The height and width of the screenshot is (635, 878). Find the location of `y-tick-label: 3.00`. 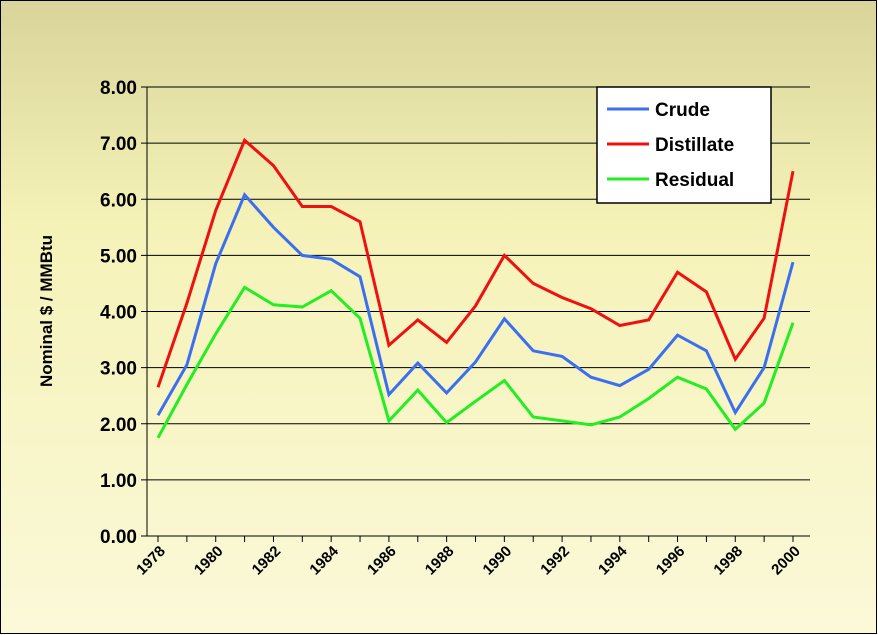

y-tick-label: 3.00 is located at coordinates (118, 369).